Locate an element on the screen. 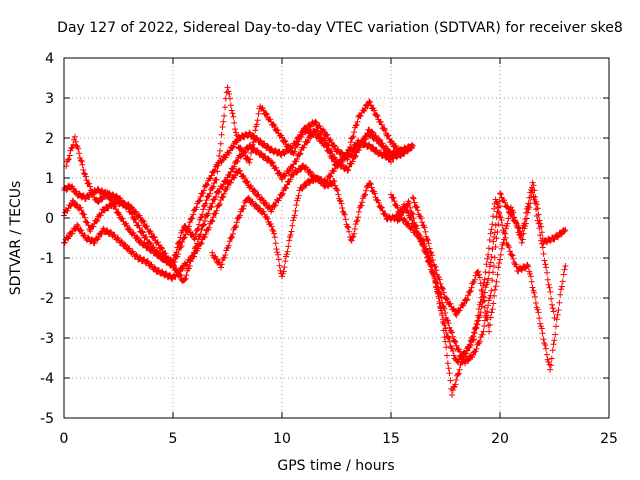  y-tick-label: 0 is located at coordinates (49, 219).